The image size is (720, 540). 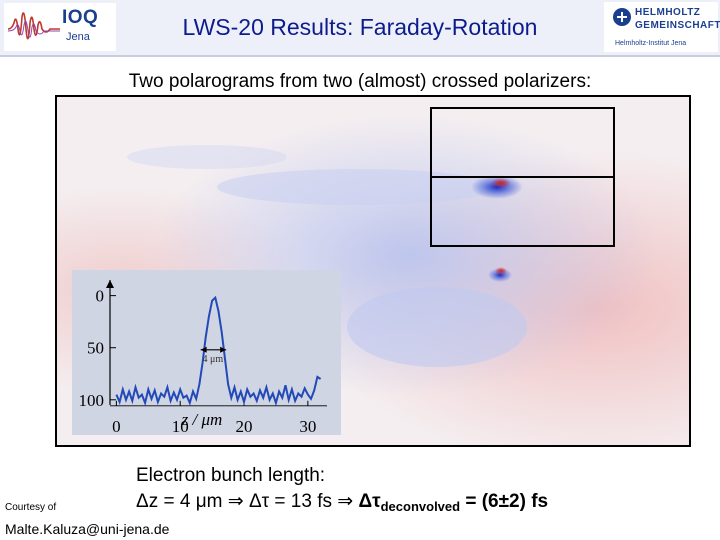 What do you see at coordinates (95, 348) in the screenshot?
I see `inset-y-tick-label: 50` at bounding box center [95, 348].